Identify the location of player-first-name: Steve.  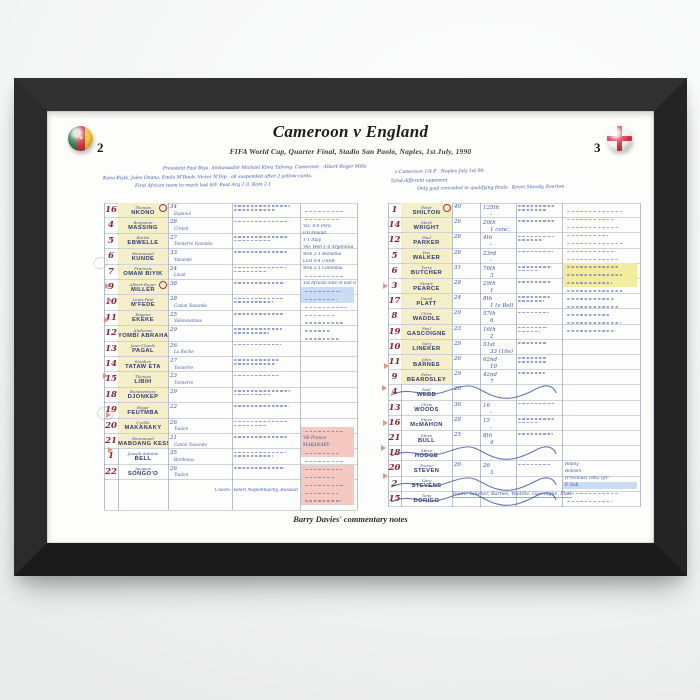
(426, 435).